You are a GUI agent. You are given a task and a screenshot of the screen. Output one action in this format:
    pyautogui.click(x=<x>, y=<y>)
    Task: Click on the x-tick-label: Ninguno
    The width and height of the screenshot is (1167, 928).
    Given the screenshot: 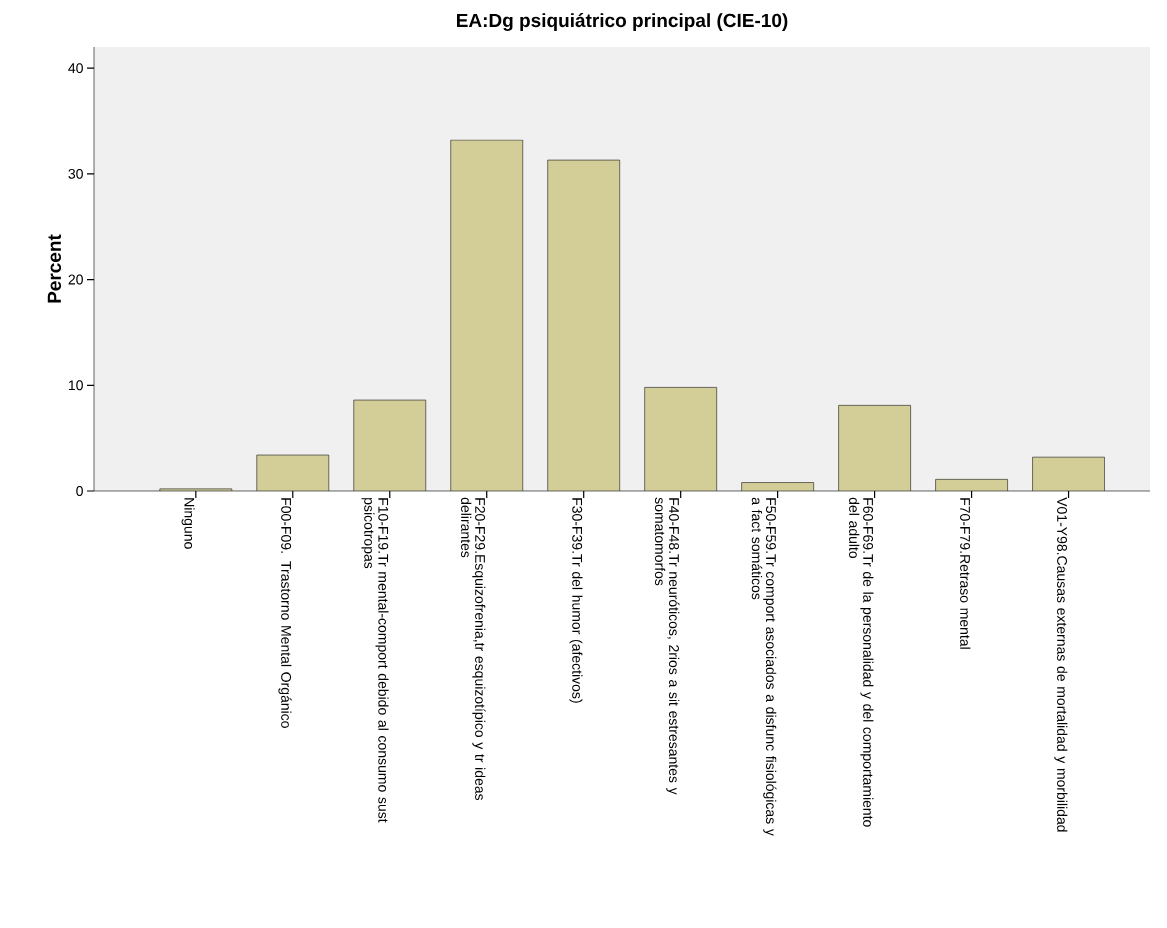 What is the action you would take?
    pyautogui.click(x=188, y=523)
    